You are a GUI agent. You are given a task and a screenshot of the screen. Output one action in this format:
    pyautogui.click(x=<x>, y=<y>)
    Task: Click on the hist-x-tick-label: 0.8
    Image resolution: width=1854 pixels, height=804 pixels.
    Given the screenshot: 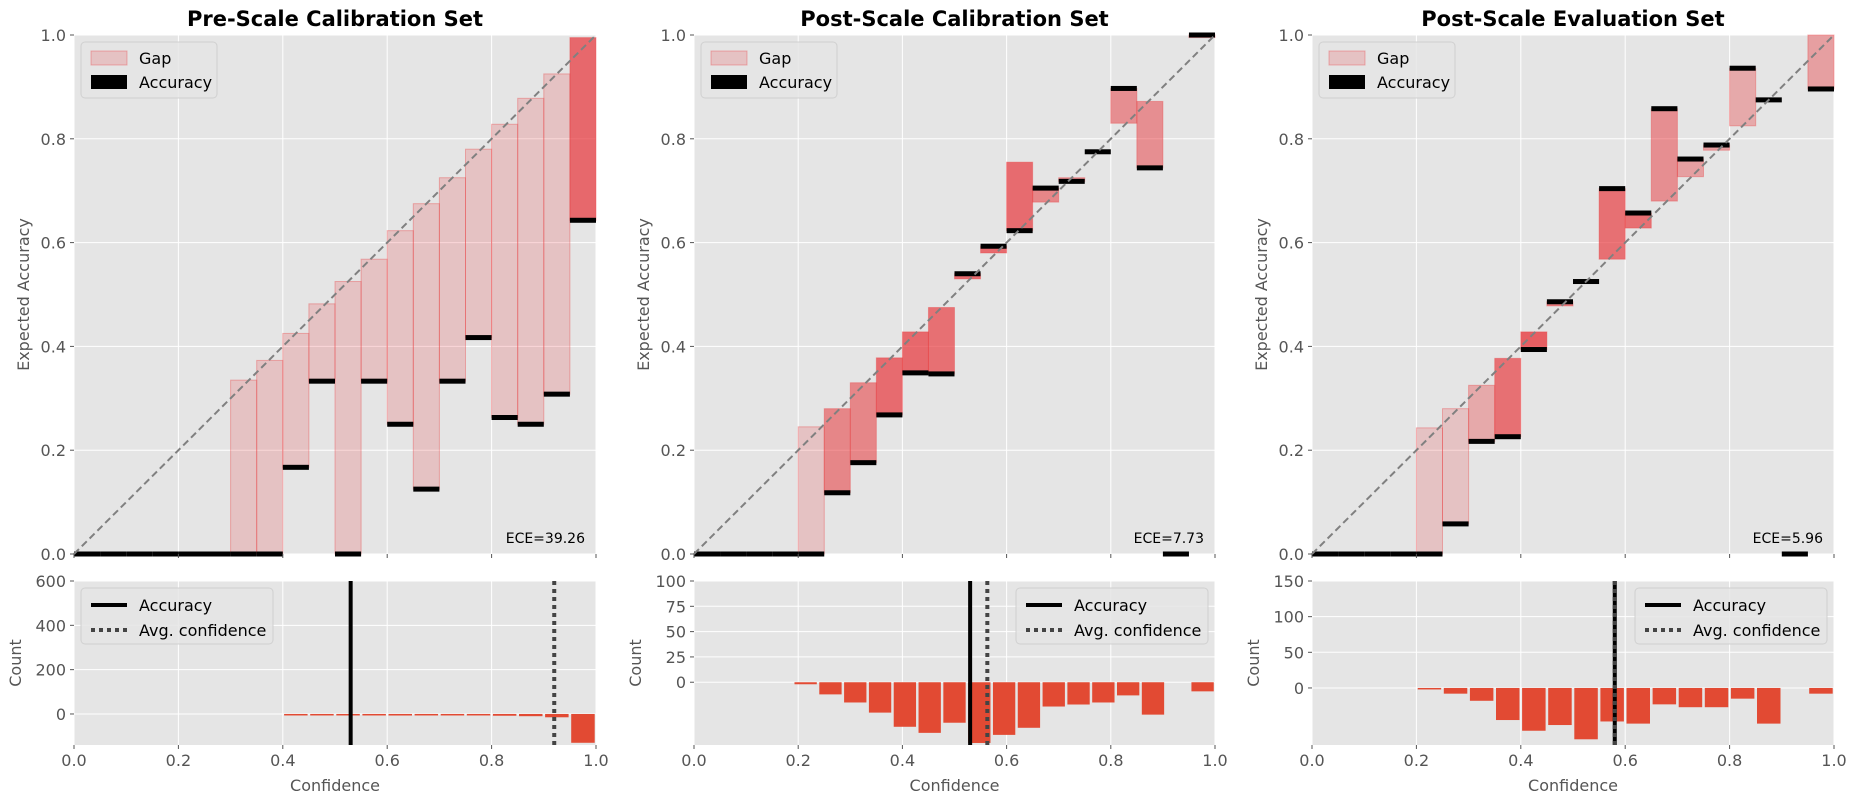 What is the action you would take?
    pyautogui.click(x=491, y=760)
    